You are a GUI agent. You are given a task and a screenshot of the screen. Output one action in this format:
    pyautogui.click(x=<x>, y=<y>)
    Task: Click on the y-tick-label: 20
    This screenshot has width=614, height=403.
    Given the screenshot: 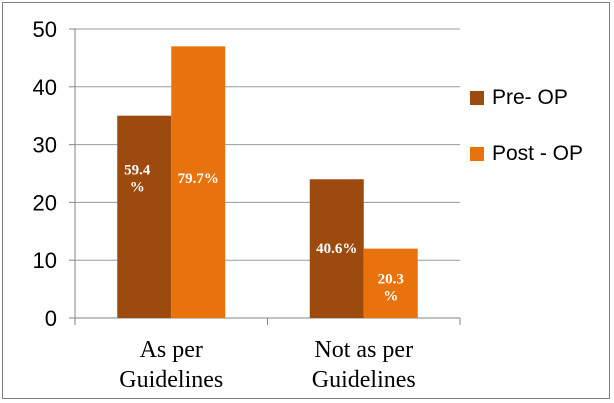 What is the action you would take?
    pyautogui.click(x=45, y=202)
    